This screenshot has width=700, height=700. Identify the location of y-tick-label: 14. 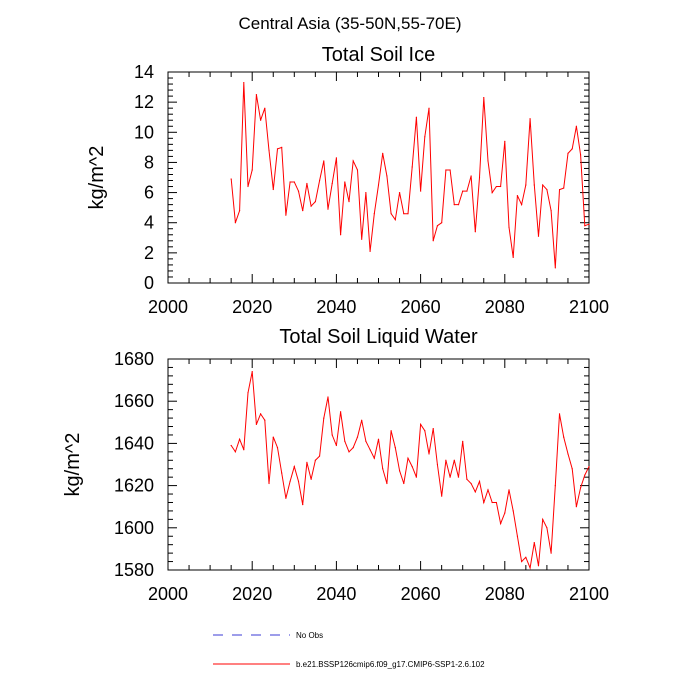
(144, 72).